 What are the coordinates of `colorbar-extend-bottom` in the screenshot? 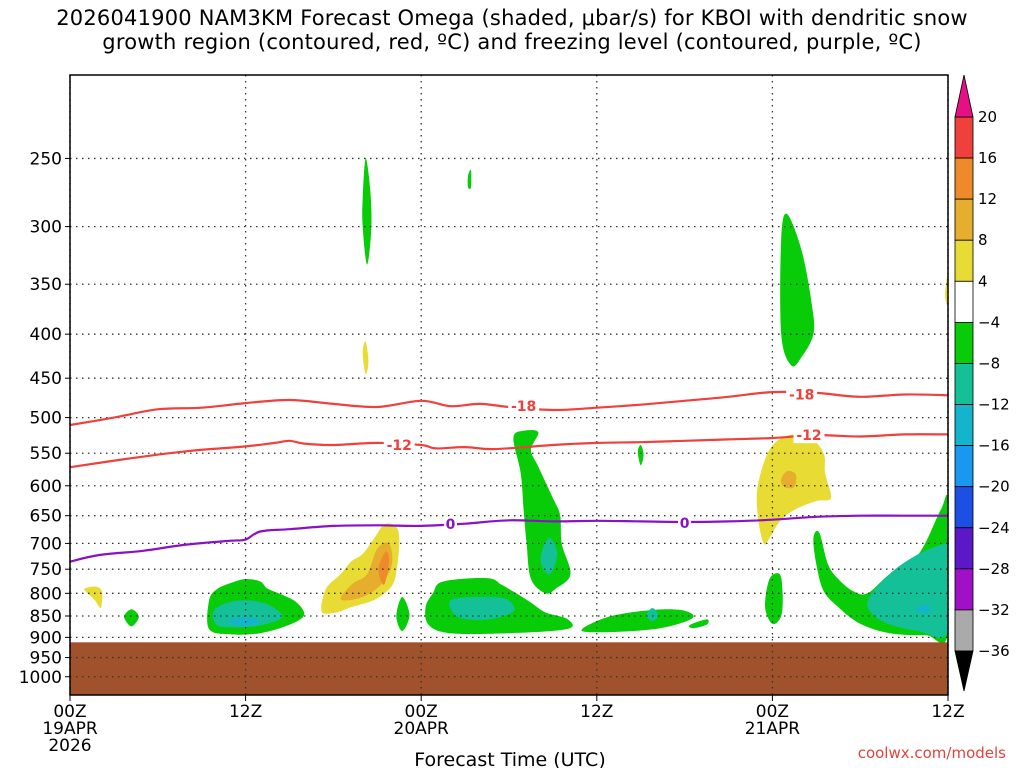 It's located at (964, 671).